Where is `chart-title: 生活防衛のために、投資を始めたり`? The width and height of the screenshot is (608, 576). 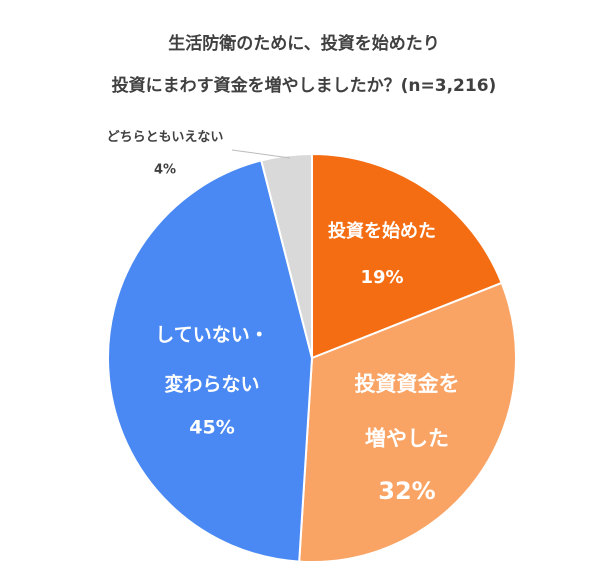
chart-title: 生活防衛のために、投資を始めたり is located at coordinates (304, 43).